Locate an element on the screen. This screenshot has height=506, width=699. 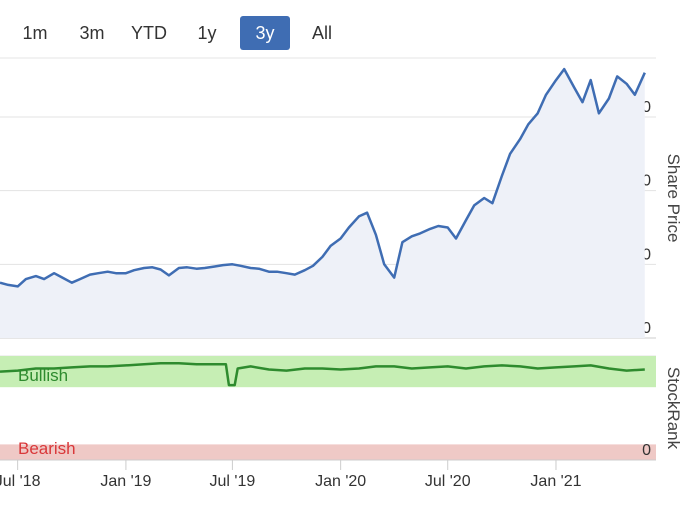
x-axis-tick-label: Jul '20 is located at coordinates (448, 481).